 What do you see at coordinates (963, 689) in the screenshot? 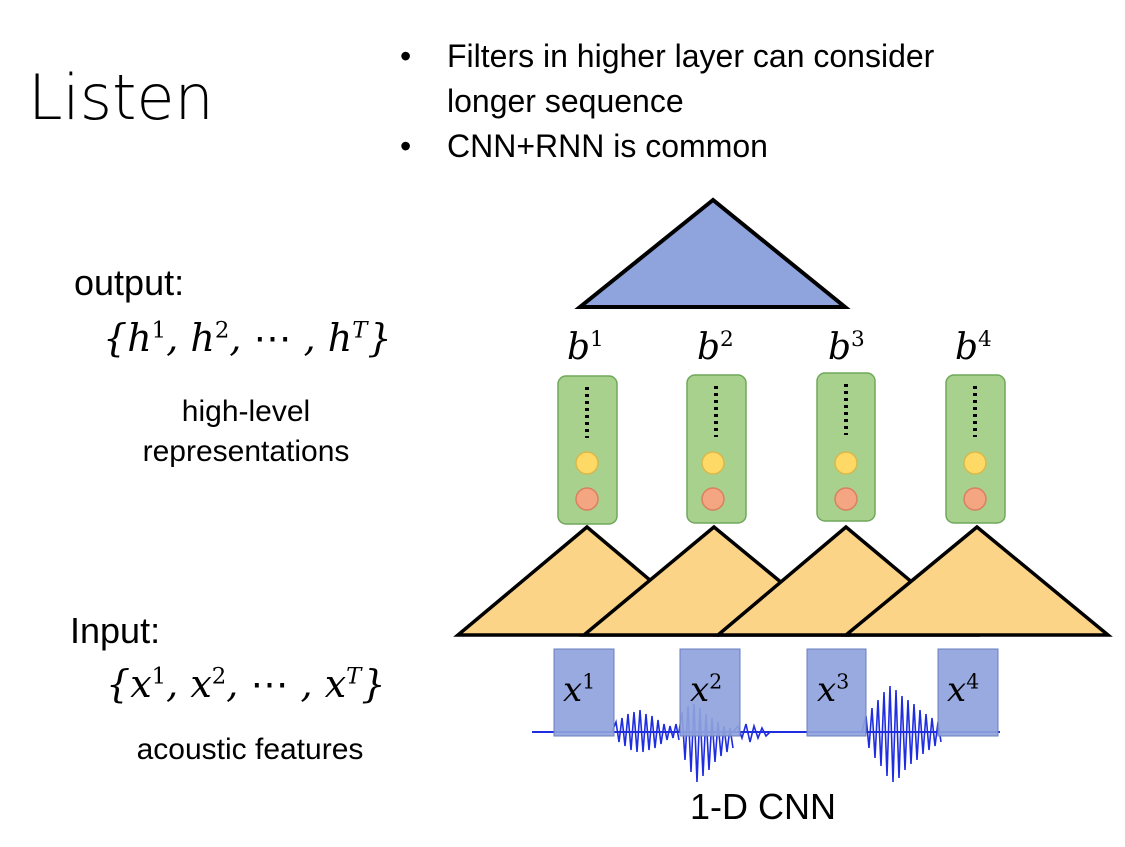
I see `x-label-4: x4` at bounding box center [963, 689].